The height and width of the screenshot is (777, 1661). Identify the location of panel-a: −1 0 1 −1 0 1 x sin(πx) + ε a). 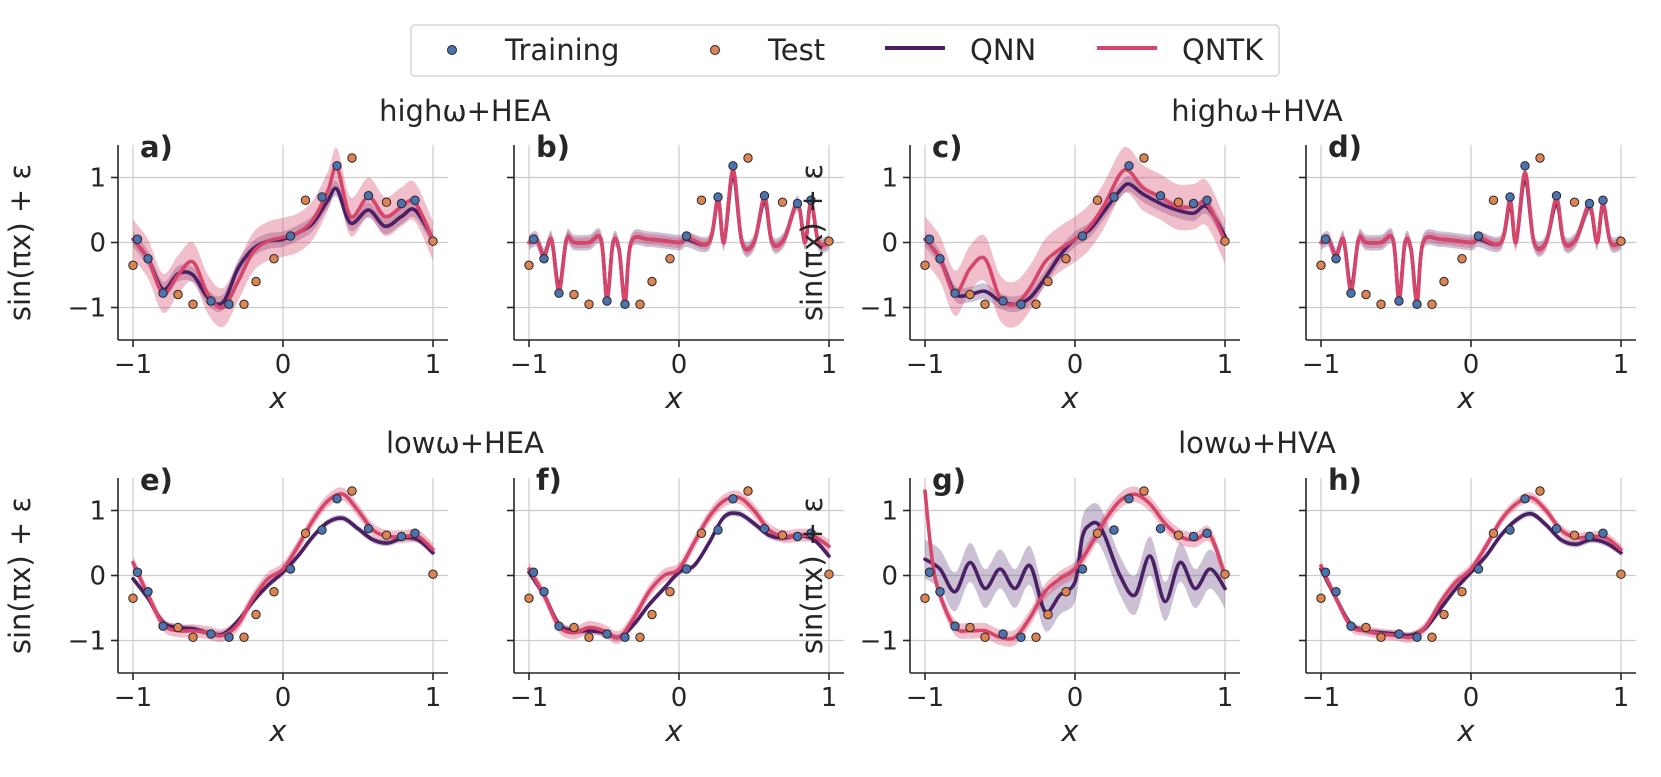
(225, 272).